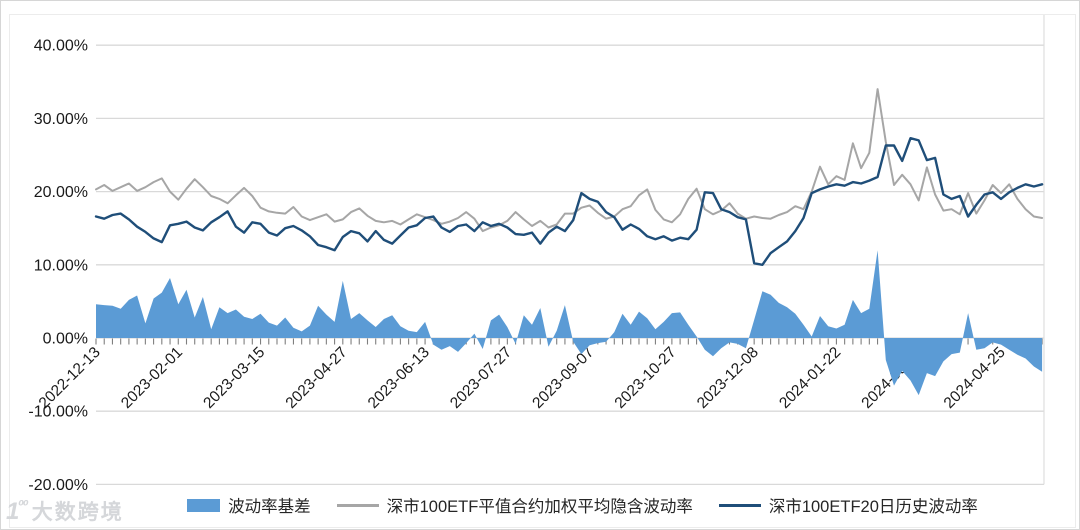 Image resolution: width=1080 pixels, height=530 pixels. I want to click on x-tick-label: 2023-02-01, so click(152, 378).